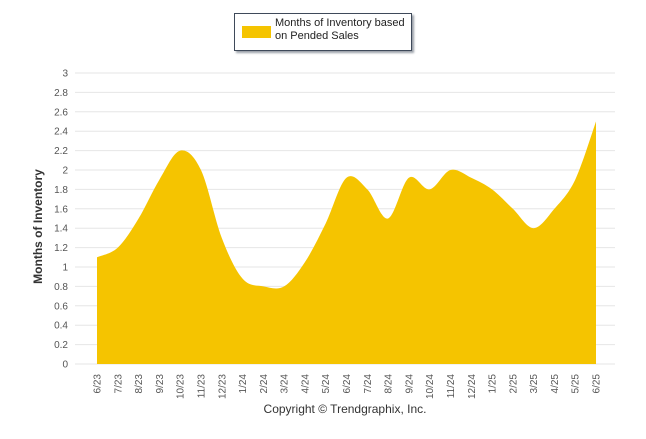 Image resolution: width=646 pixels, height=439 pixels. I want to click on y-axis-title: Months of Inventory, so click(38, 226).